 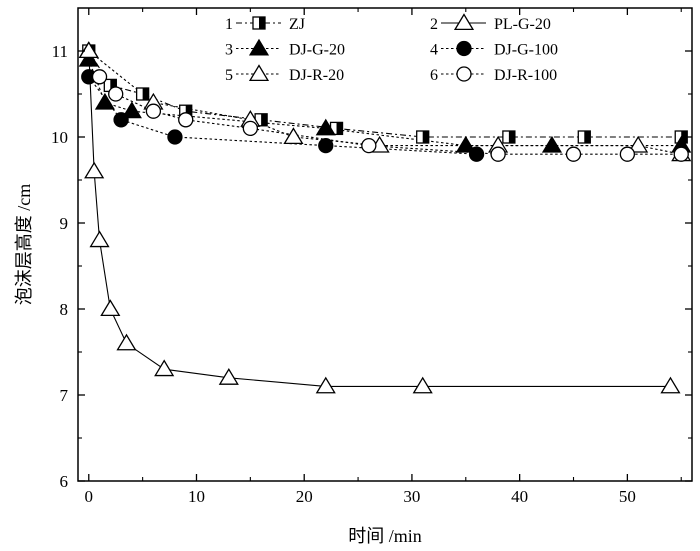 What do you see at coordinates (89, 496) in the screenshot?
I see `x-tick-label: 0` at bounding box center [89, 496].